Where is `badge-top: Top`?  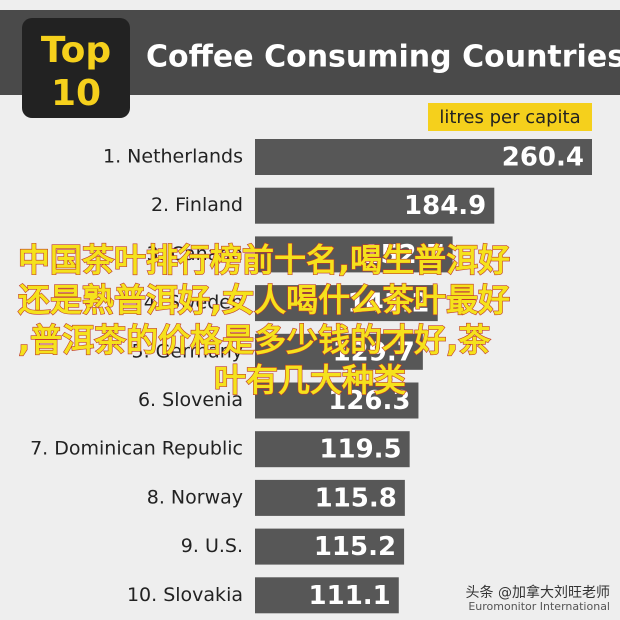 badge-top: Top is located at coordinates (76, 50).